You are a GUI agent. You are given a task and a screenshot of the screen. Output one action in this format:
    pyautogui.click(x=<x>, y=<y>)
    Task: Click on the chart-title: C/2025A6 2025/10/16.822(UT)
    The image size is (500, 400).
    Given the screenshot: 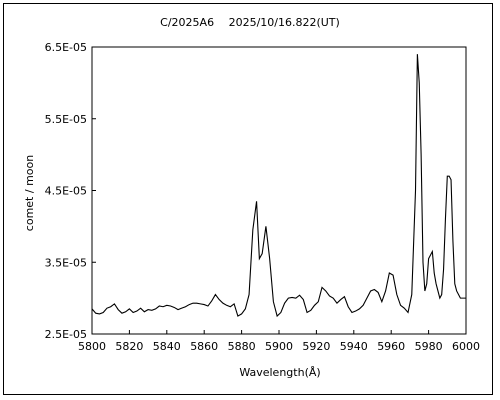 What is the action you would take?
    pyautogui.click(x=250, y=22)
    